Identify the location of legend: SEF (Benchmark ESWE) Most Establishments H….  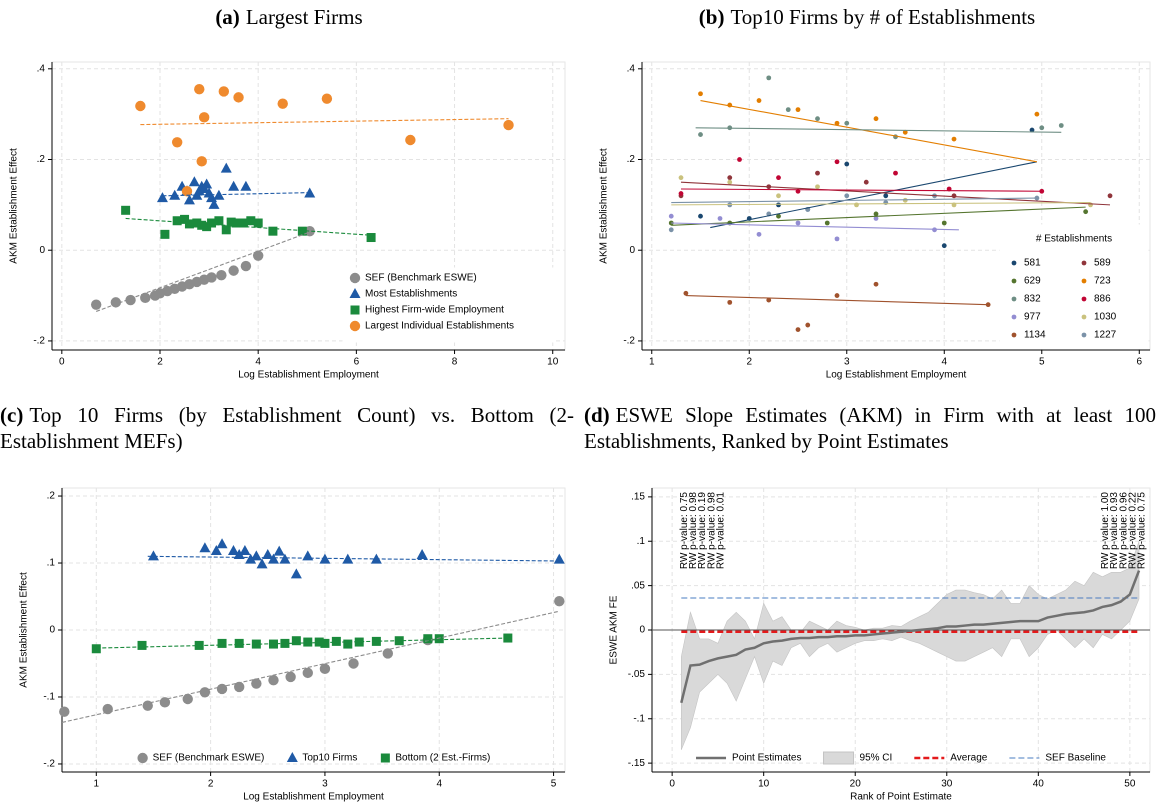
(449, 305).